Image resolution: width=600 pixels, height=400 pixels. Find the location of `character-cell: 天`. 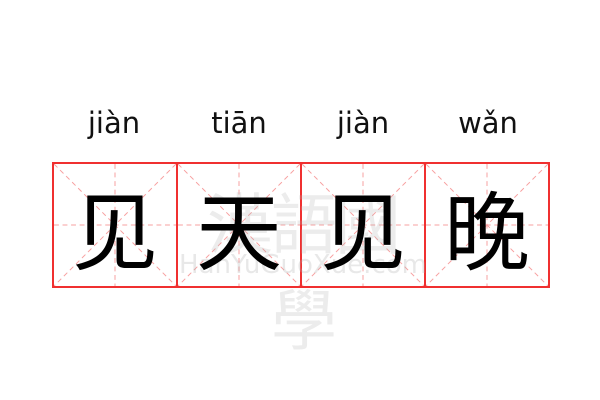

character-cell: 天 is located at coordinates (238, 225).